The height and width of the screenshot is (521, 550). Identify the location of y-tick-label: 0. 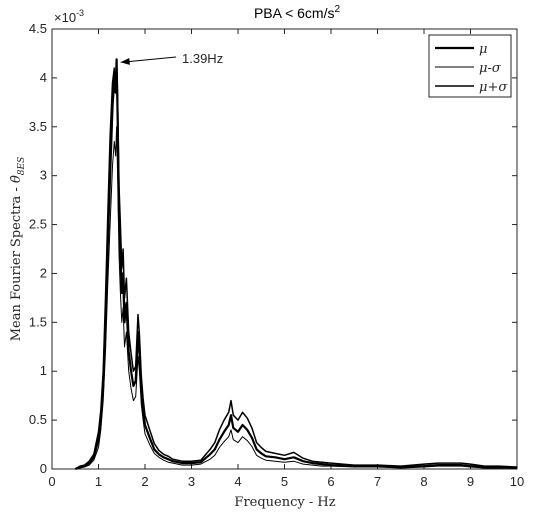
(43, 468).